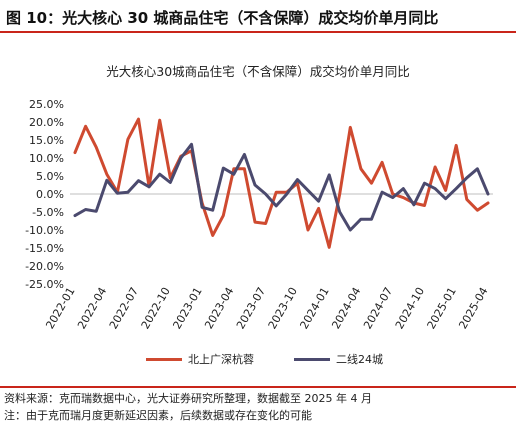 Image resolution: width=516 pixels, height=427 pixels. I want to click on x-tick-label: 2023-04, so click(219, 308).